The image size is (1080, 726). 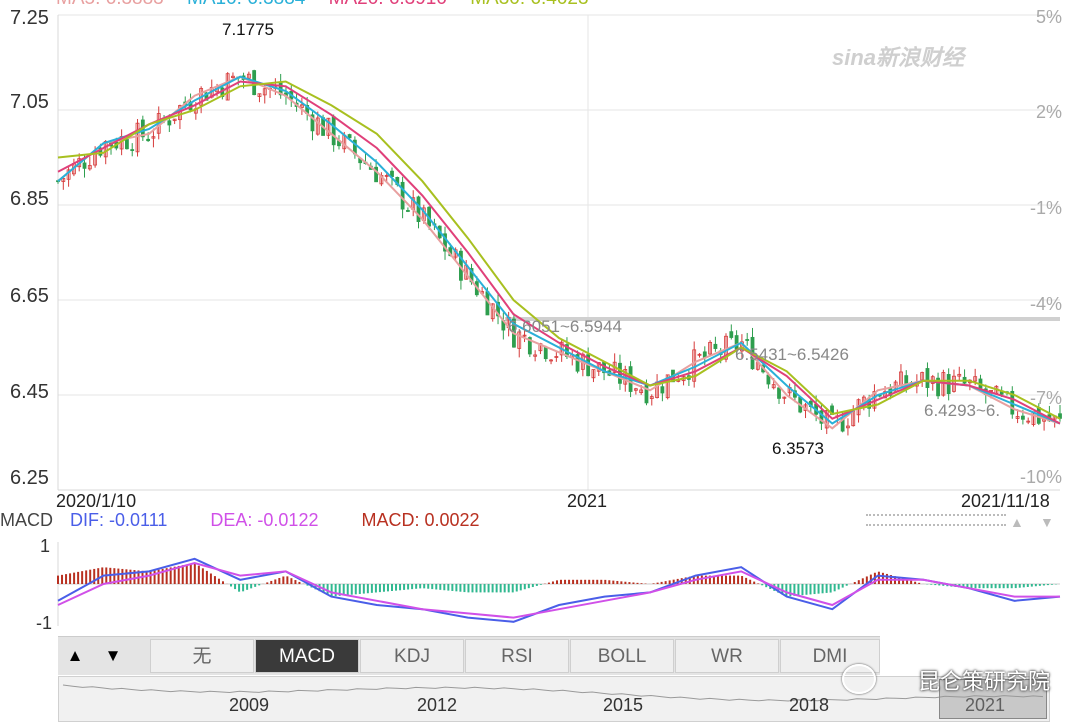 What do you see at coordinates (388, 4) in the screenshot?
I see `ma20-legend: MA20: 6.3910` at bounding box center [388, 4].